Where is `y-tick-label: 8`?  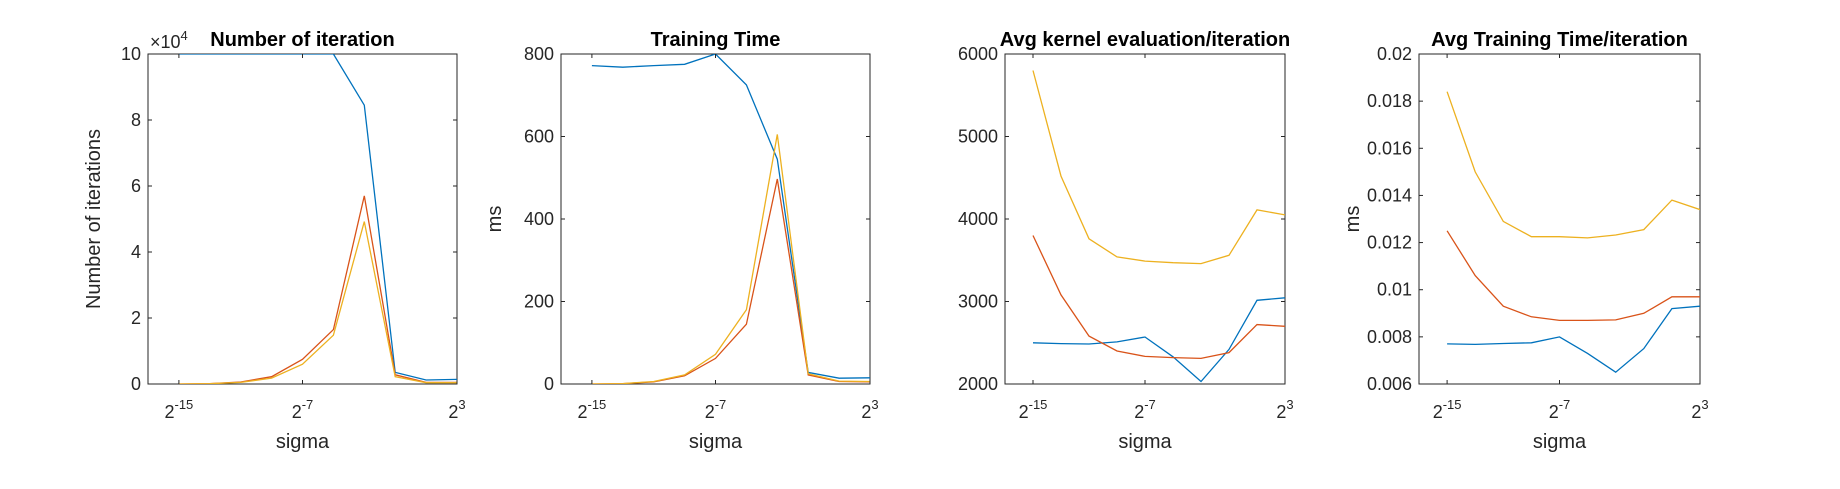
y-tick-label: 8 is located at coordinates (136, 120).